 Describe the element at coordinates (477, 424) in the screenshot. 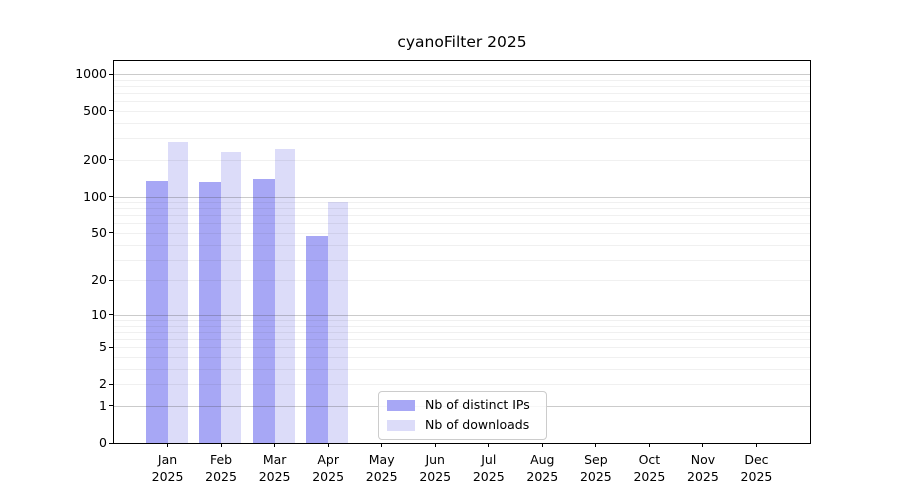

I see `legend-label-downloads: Nb of downloads` at that location.